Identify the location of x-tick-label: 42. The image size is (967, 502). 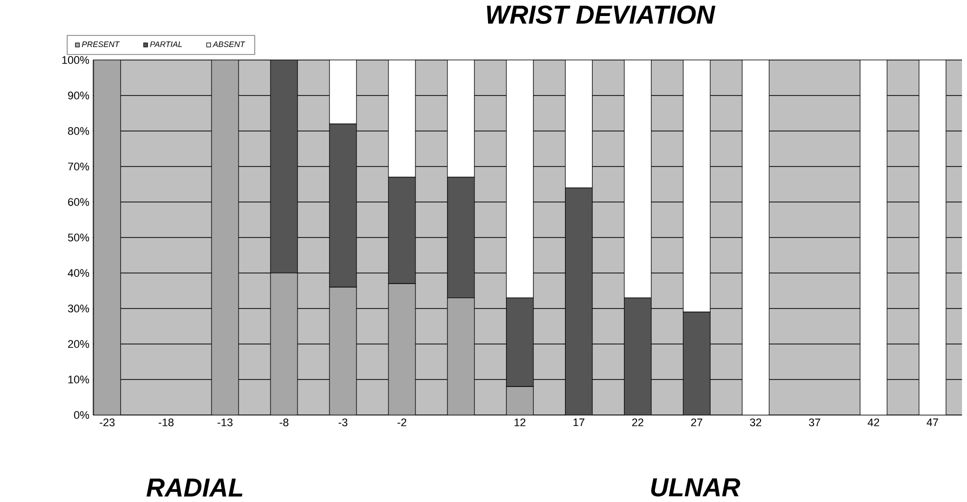
(874, 422).